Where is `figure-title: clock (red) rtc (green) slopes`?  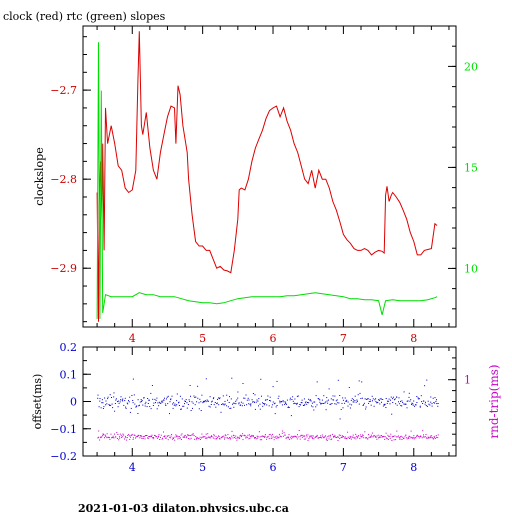 figure-title: clock (red) rtc (green) slopes is located at coordinates (84, 16).